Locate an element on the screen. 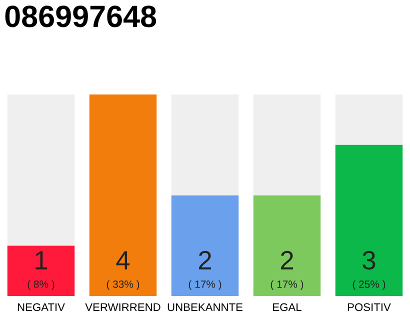  x-tick-label: VERWIRREND is located at coordinates (122, 307).